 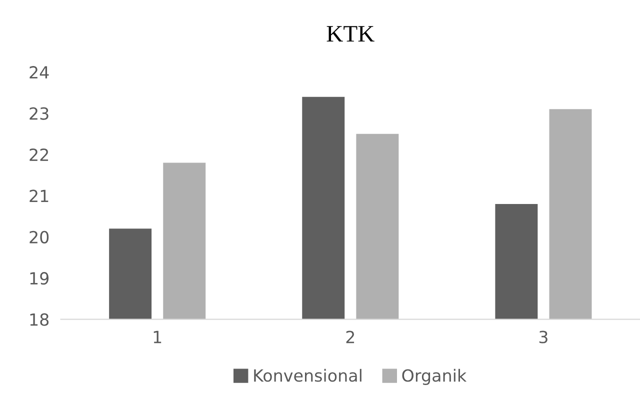 What do you see at coordinates (39, 319) in the screenshot?
I see `y-tick-label: 18` at bounding box center [39, 319].